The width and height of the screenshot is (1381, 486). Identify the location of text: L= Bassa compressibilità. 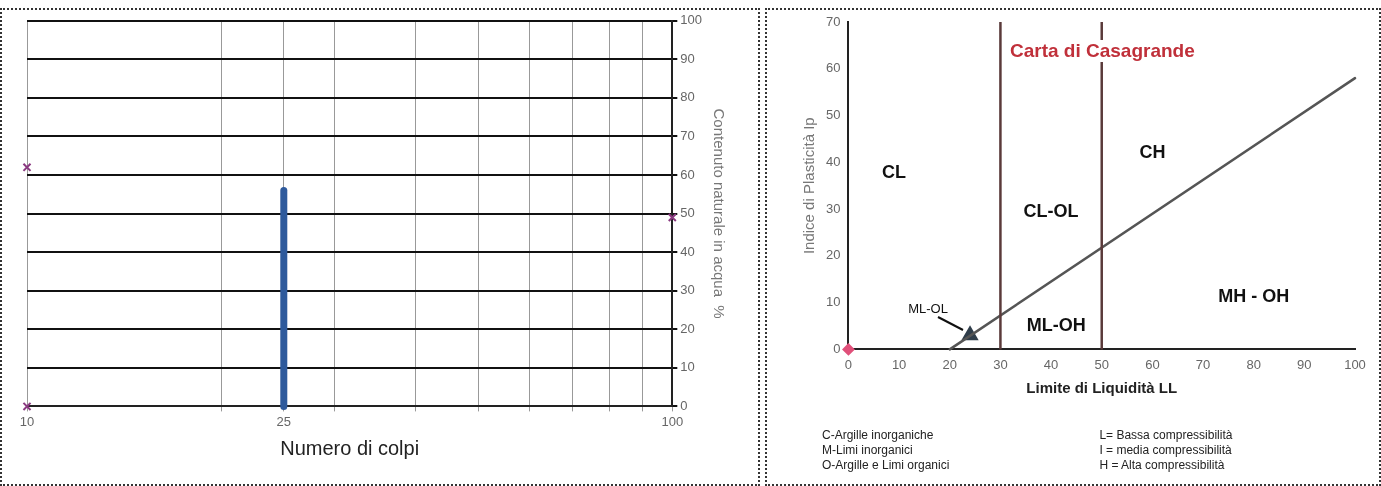
(1166, 435).